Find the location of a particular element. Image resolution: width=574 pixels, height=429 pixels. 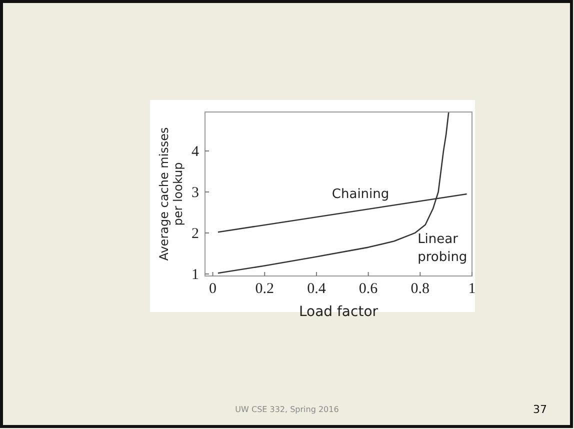

x-tick-label: 0.2 is located at coordinates (264, 289).